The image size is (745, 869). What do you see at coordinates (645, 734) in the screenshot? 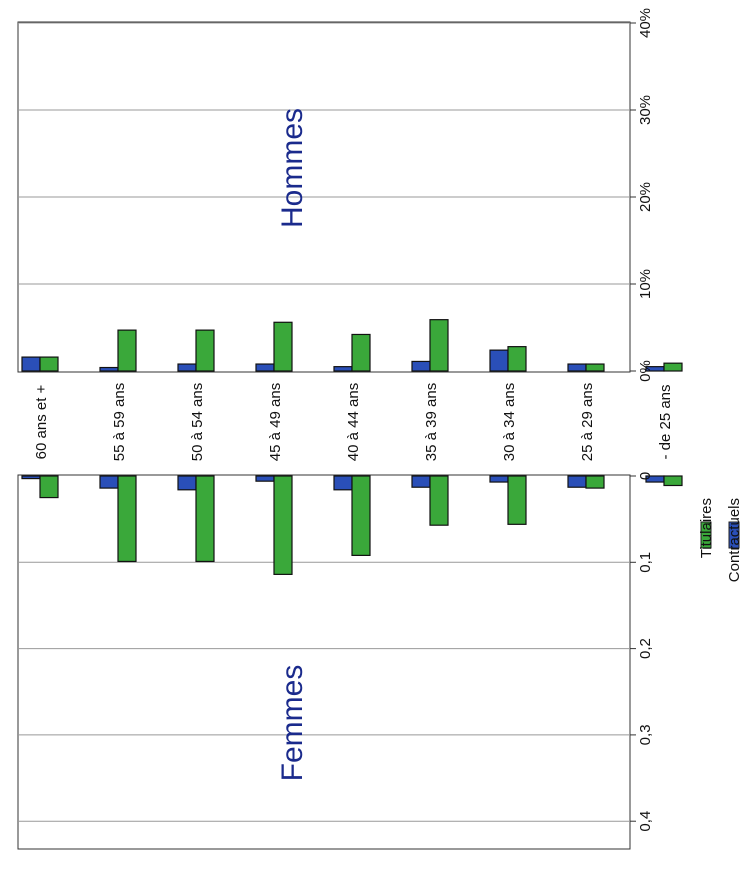
I see `femmes-tick-label: 0,3` at bounding box center [645, 734].